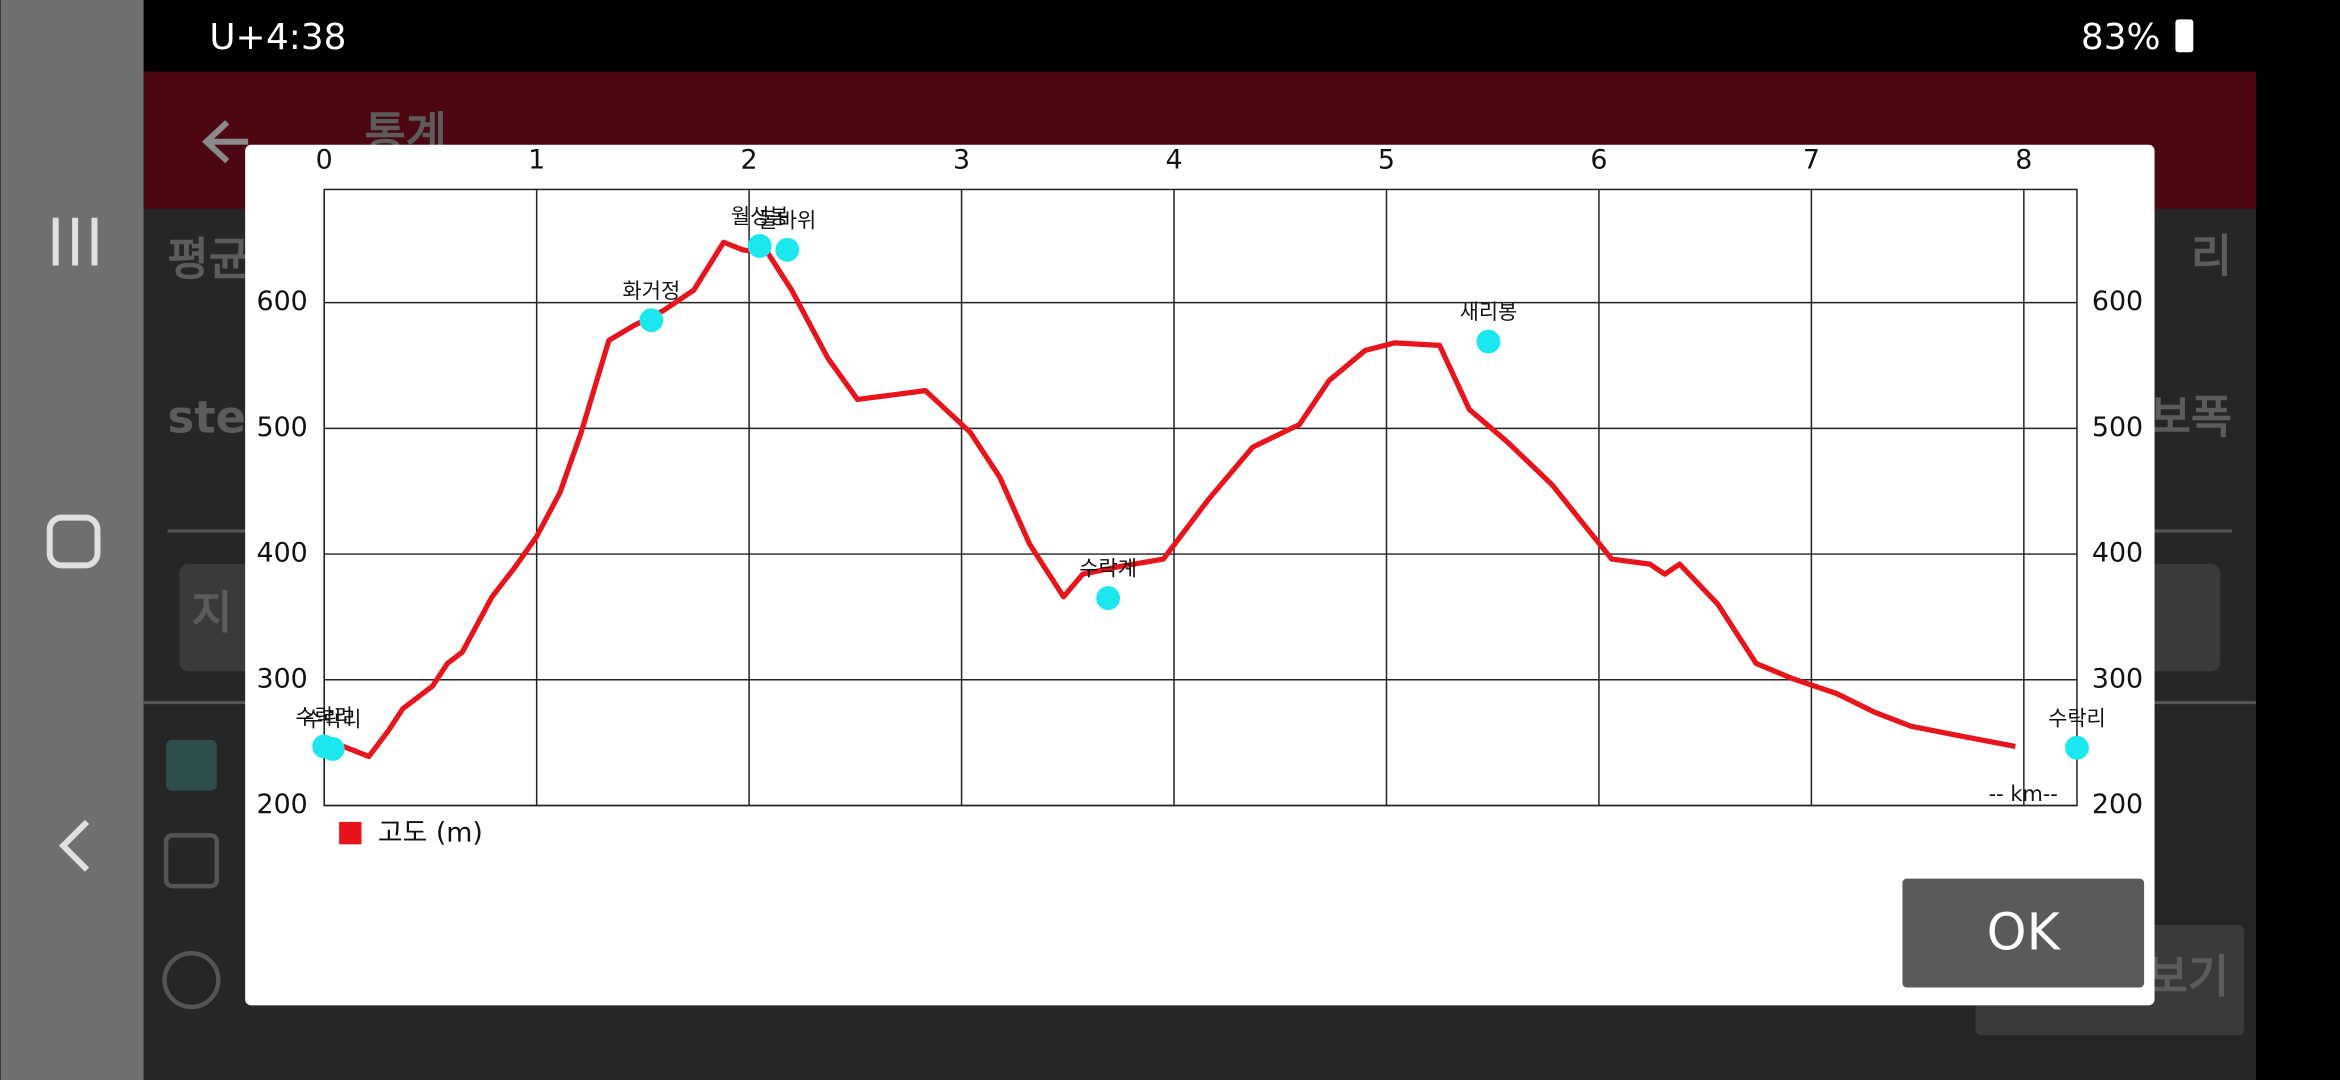  I want to click on y-tick-label: 400, so click(282, 553).